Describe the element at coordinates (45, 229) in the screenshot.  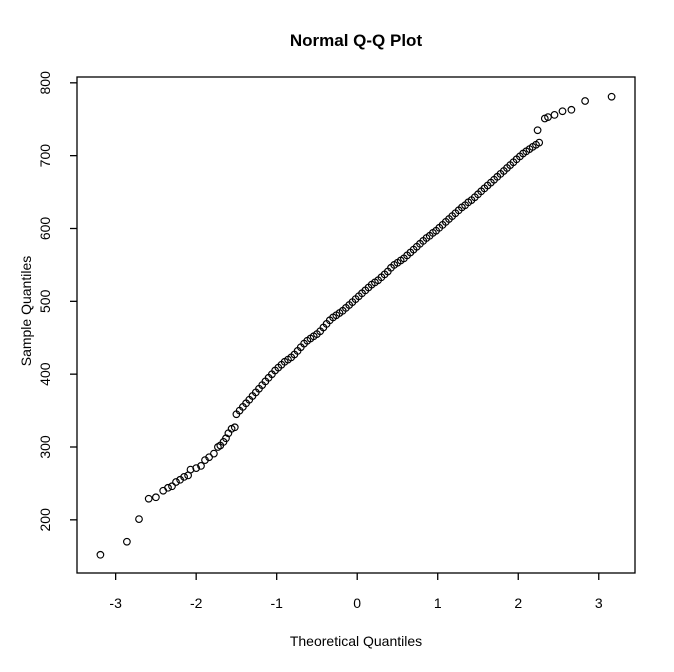
I see `y-tick-label: 600` at that location.